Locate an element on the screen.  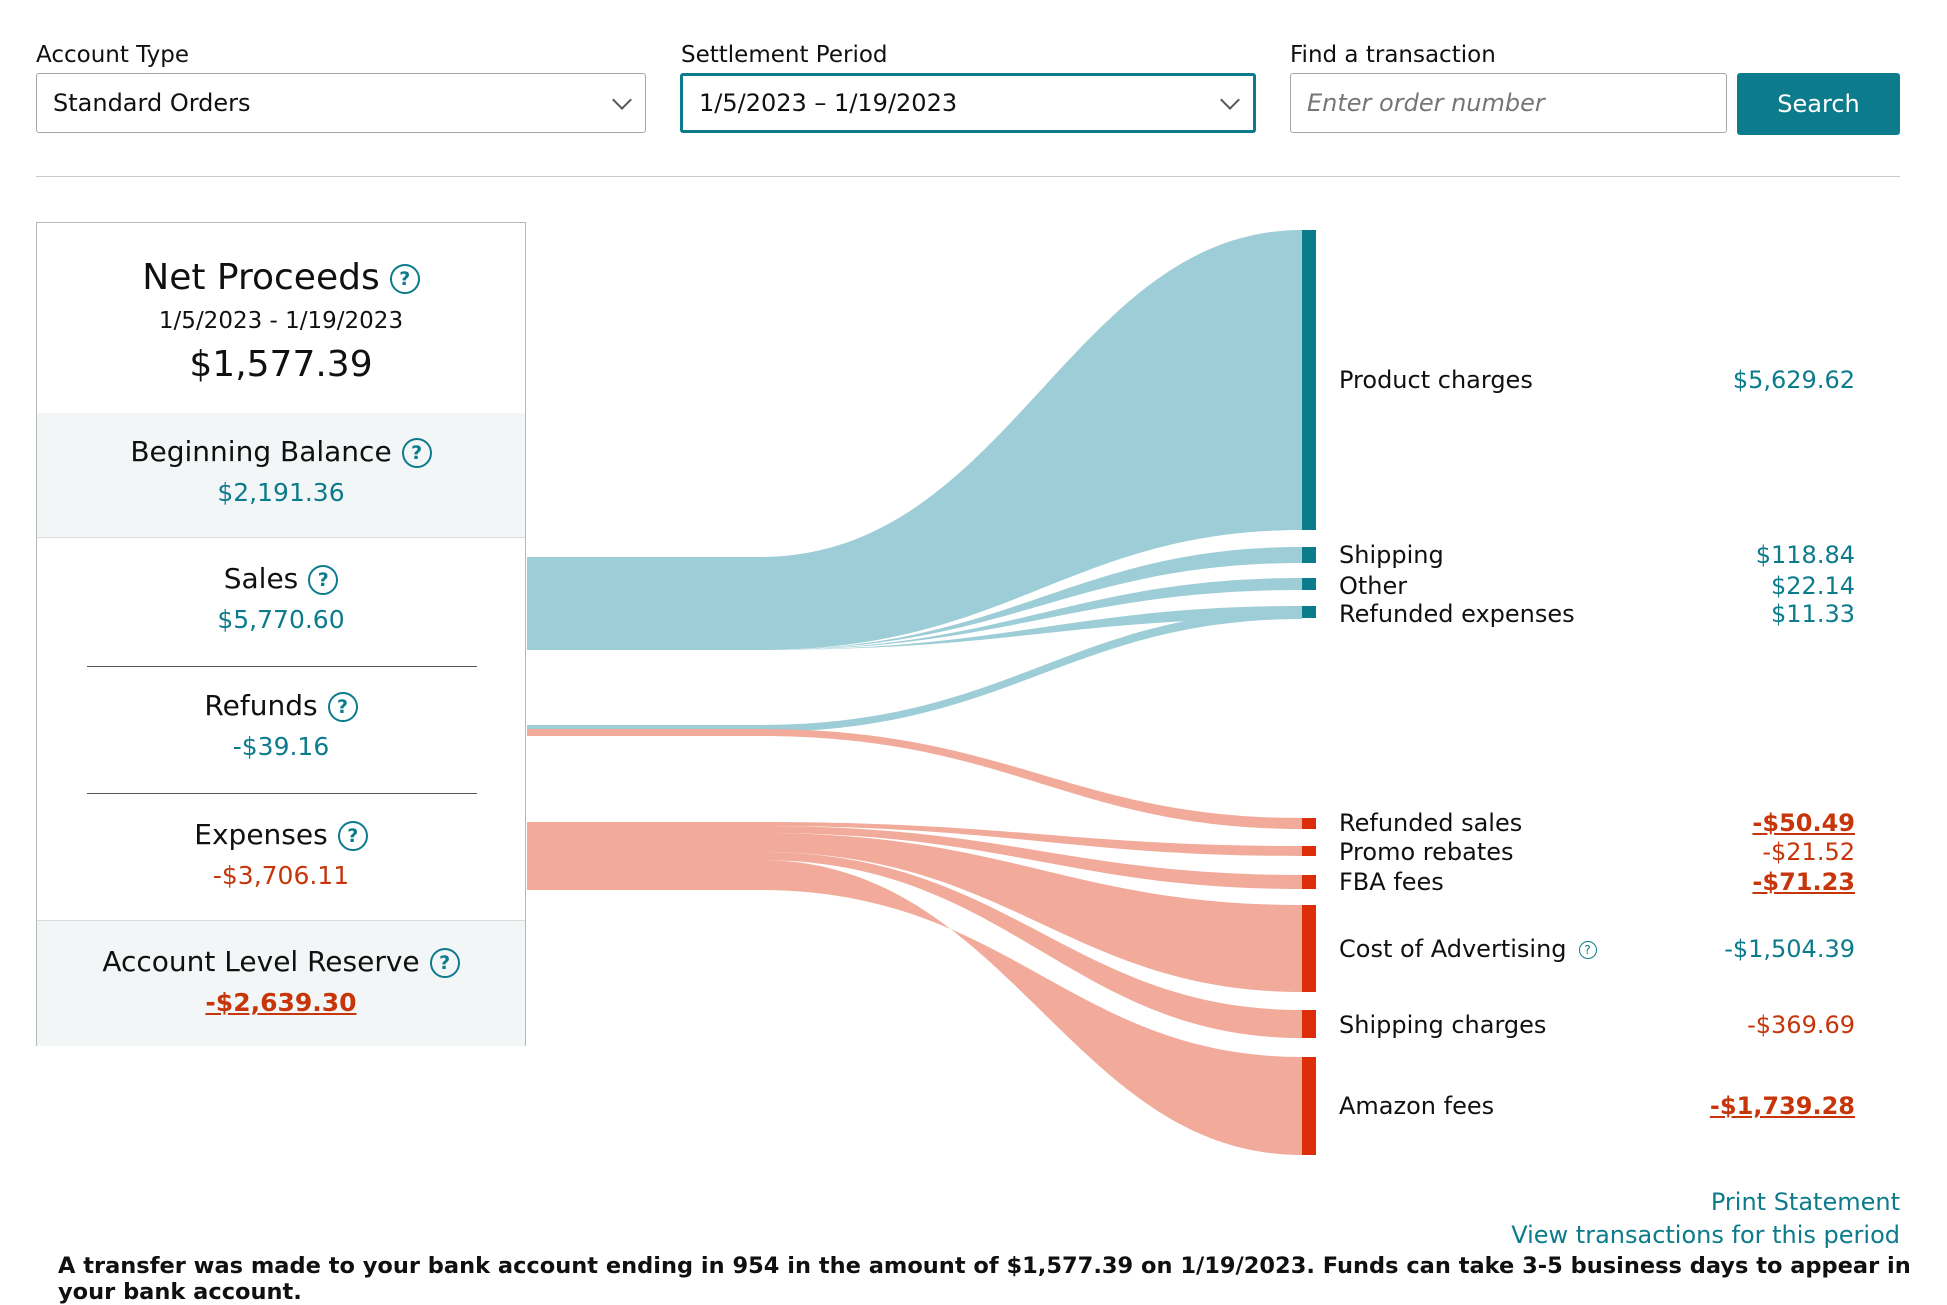
bar-cost-of-advertising is located at coordinates (1309, 948).